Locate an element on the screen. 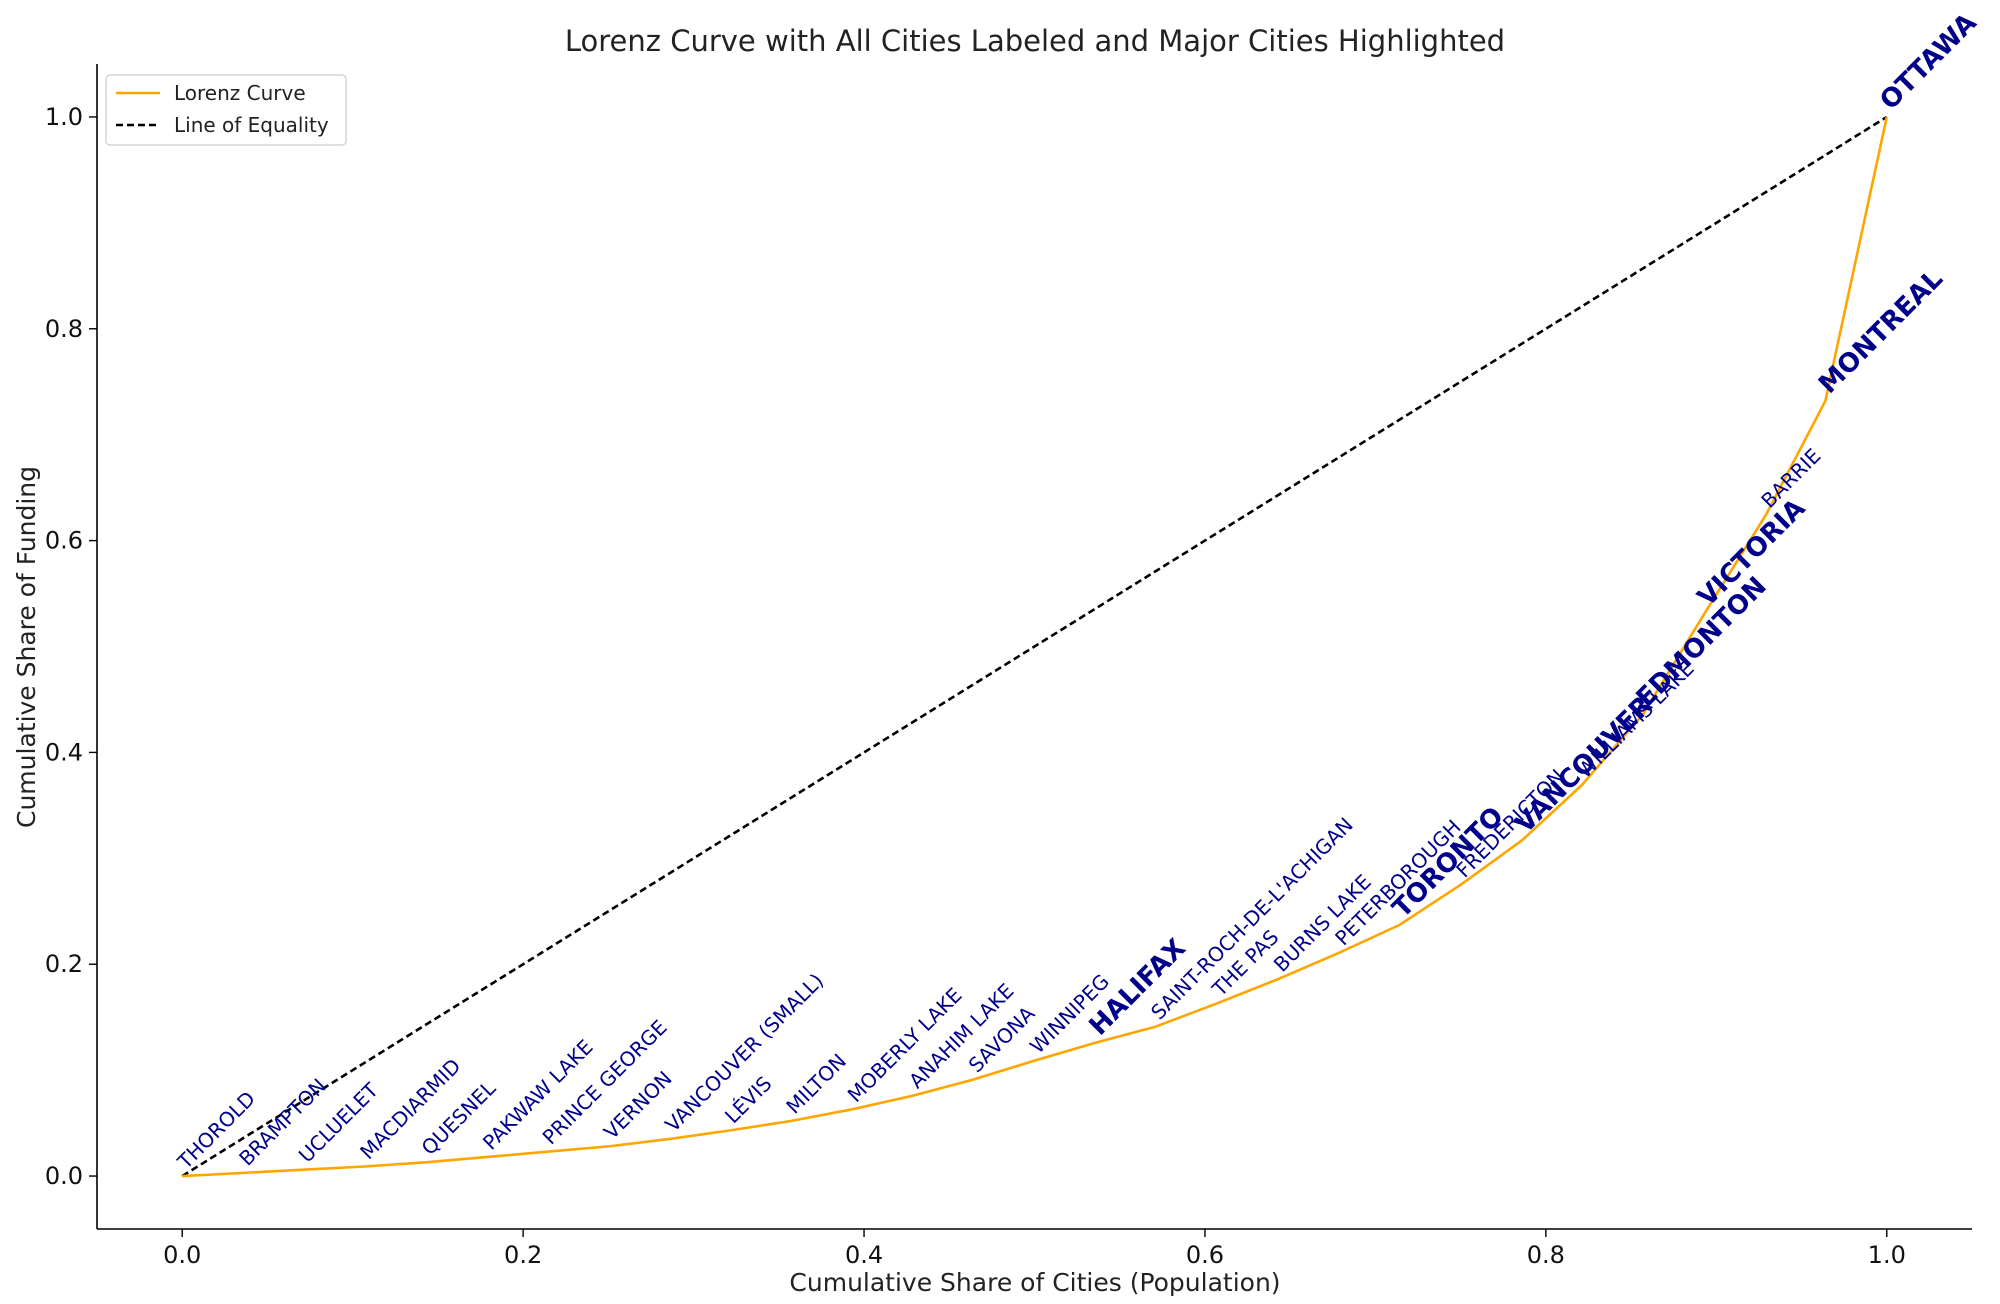 The image size is (2000, 1304). x-axis-label: Cumulative Share of Cities (Population) is located at coordinates (1034, 1282).